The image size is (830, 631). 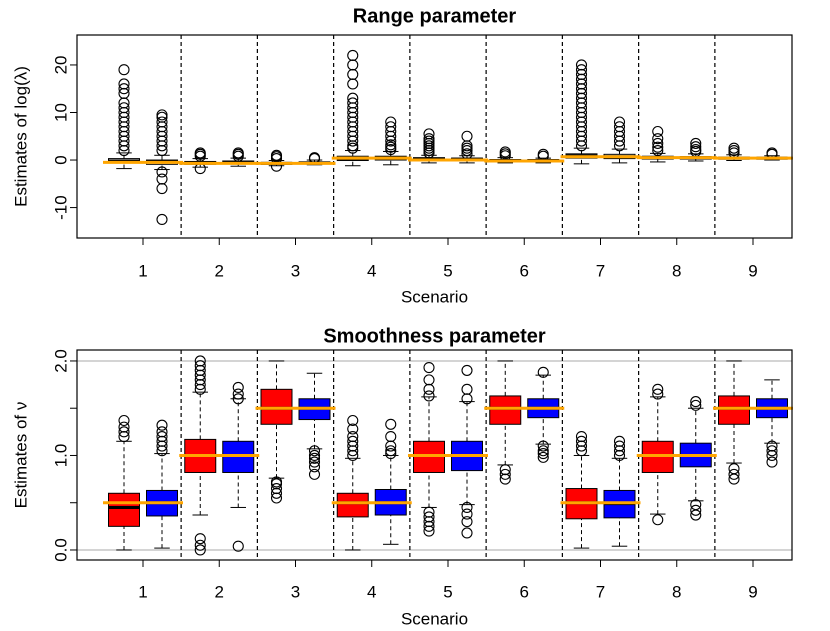 I want to click on x-axis-label: Scenario, so click(x=434, y=618).